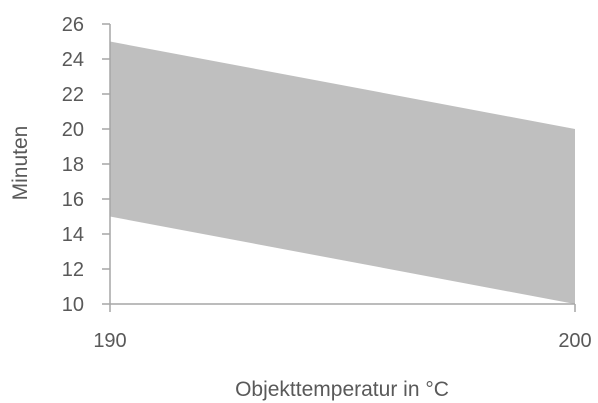 The image size is (598, 403). I want to click on y-tick-label: 24, so click(73, 60).